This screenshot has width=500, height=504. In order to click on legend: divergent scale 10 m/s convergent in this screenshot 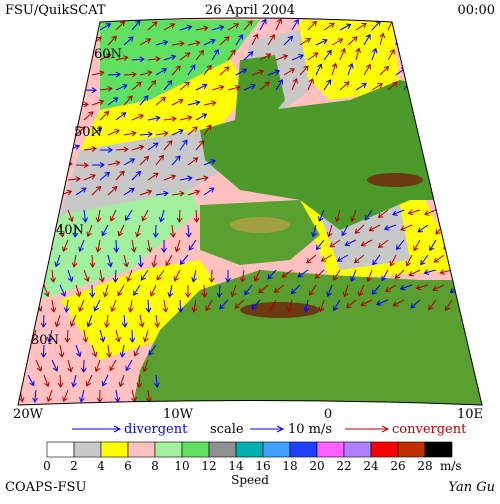, I will do `click(269, 429)`.